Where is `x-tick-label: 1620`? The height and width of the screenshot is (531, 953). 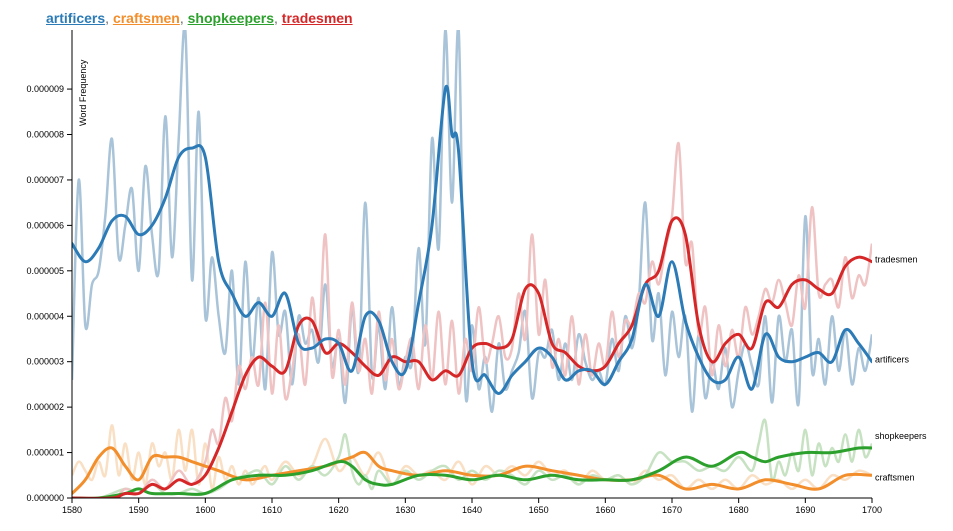 x-tick-label: 1620 is located at coordinates (339, 510).